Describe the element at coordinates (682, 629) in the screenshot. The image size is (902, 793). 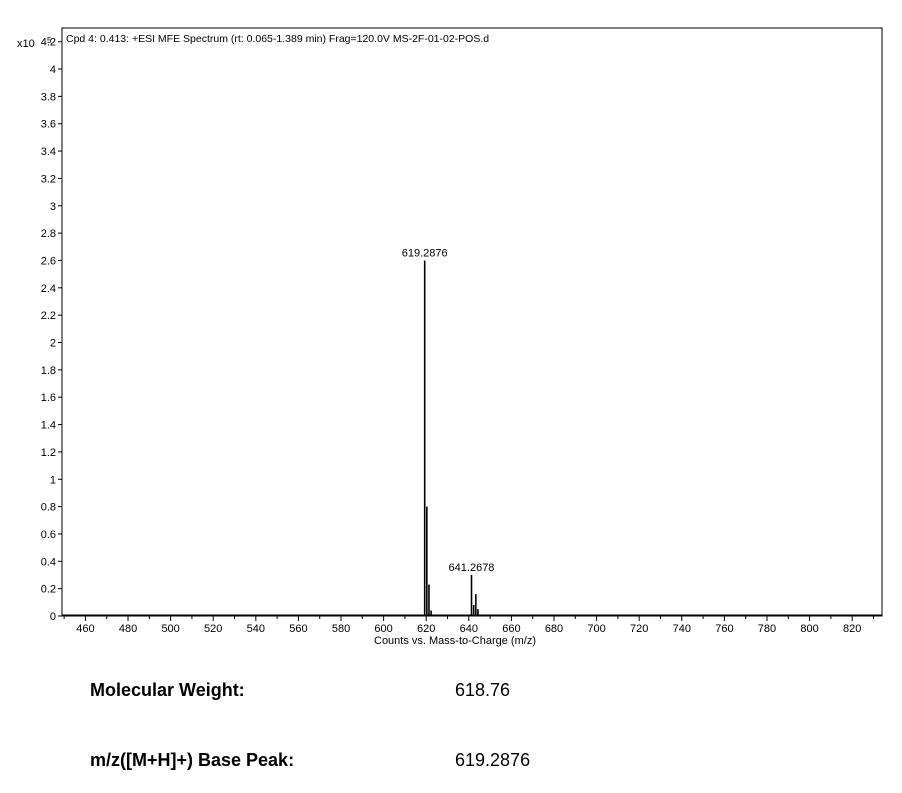
I see `x-tick-label: 740` at that location.